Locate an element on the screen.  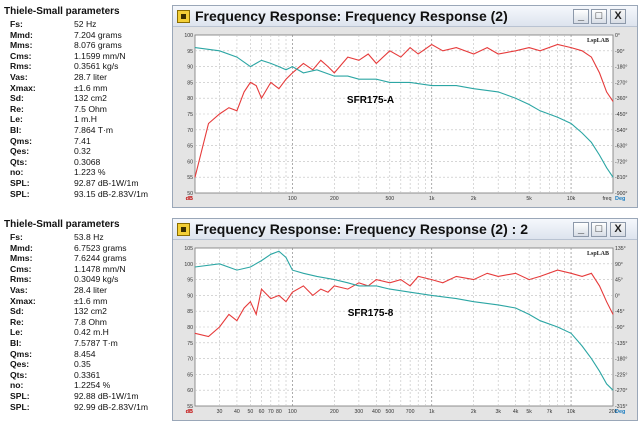
param-row: Qms: 7.41 is located at coordinates (84, 141).